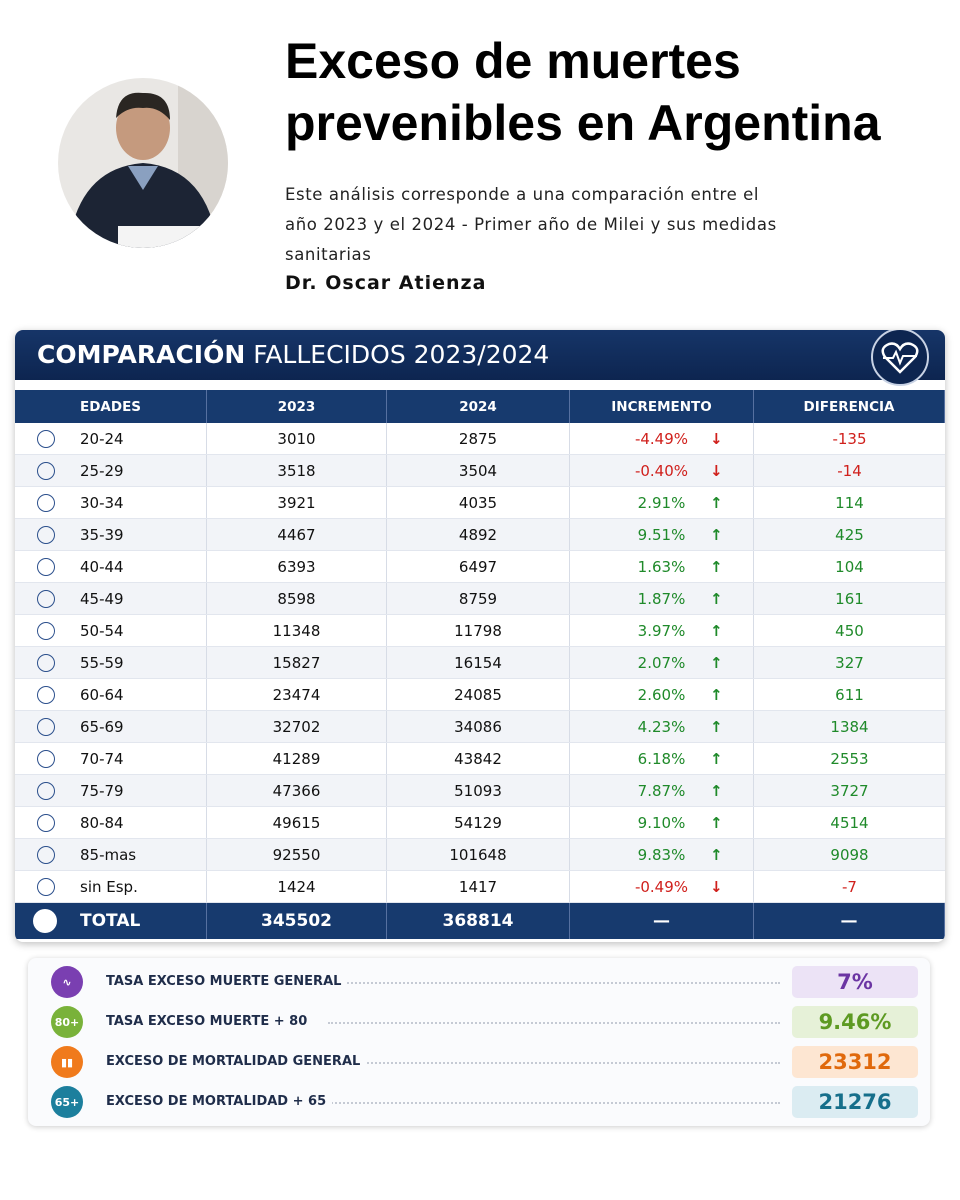 This screenshot has height=1200, width=960. I want to click on increment-cell: 9.51% ↑, so click(662, 534).